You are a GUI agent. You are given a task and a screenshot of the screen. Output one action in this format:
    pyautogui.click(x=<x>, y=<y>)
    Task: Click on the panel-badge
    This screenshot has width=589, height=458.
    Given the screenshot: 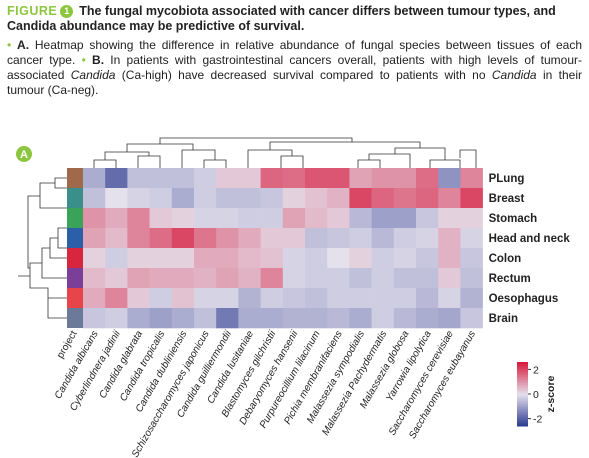 What is the action you would take?
    pyautogui.click(x=24, y=154)
    